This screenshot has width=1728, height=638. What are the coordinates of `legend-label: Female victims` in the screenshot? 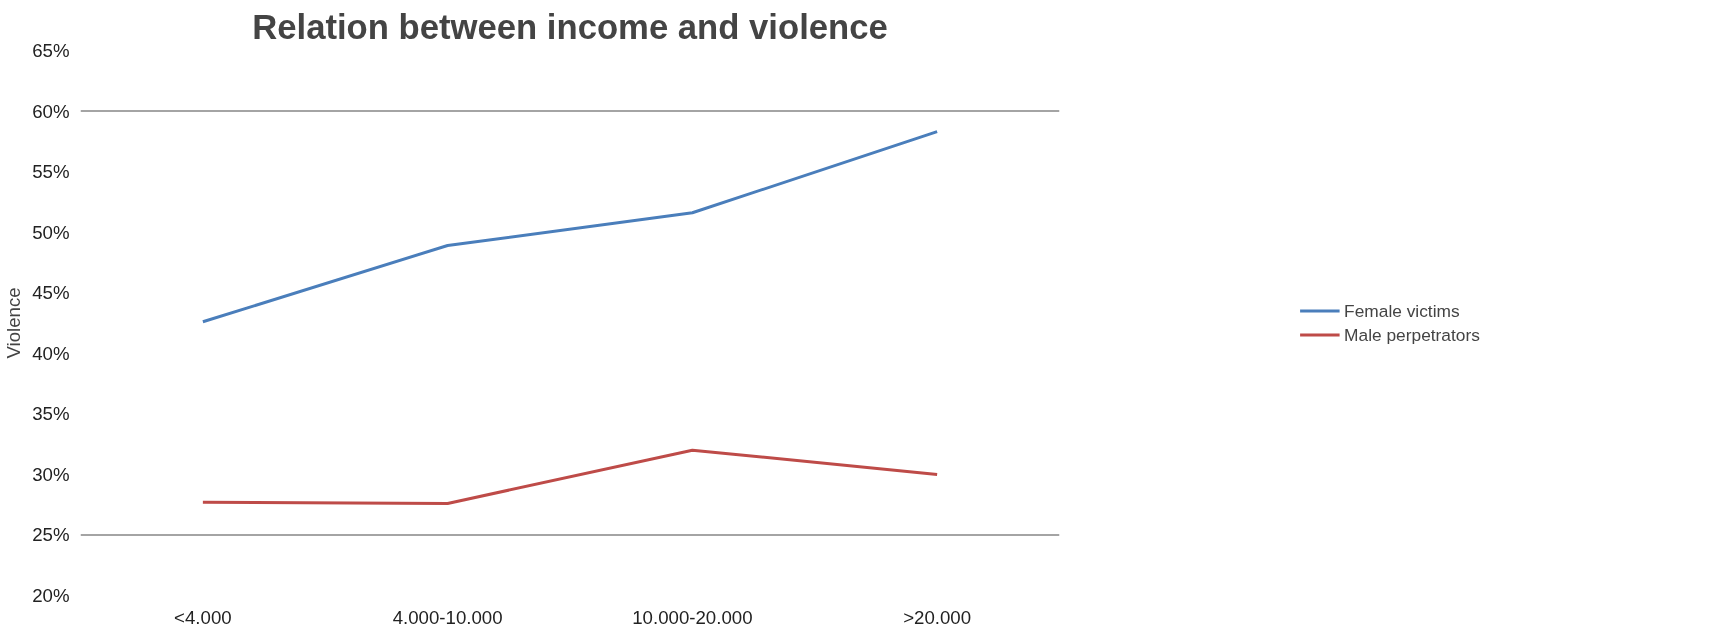 It's located at (1402, 310).